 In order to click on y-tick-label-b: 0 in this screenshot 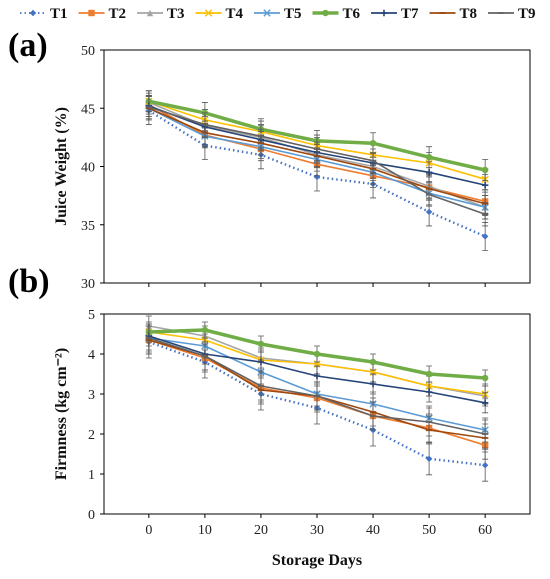, I will do `click(91, 515)`.